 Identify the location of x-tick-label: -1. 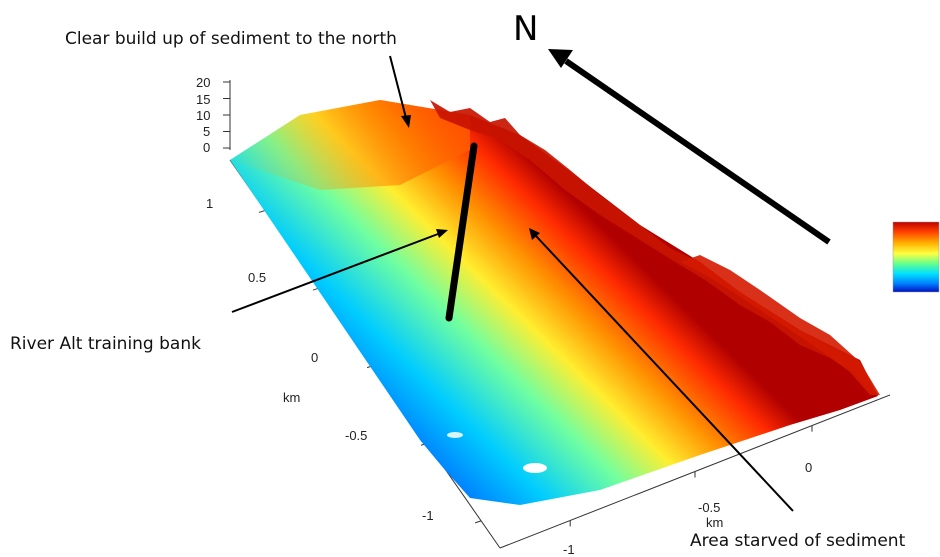
(569, 549).